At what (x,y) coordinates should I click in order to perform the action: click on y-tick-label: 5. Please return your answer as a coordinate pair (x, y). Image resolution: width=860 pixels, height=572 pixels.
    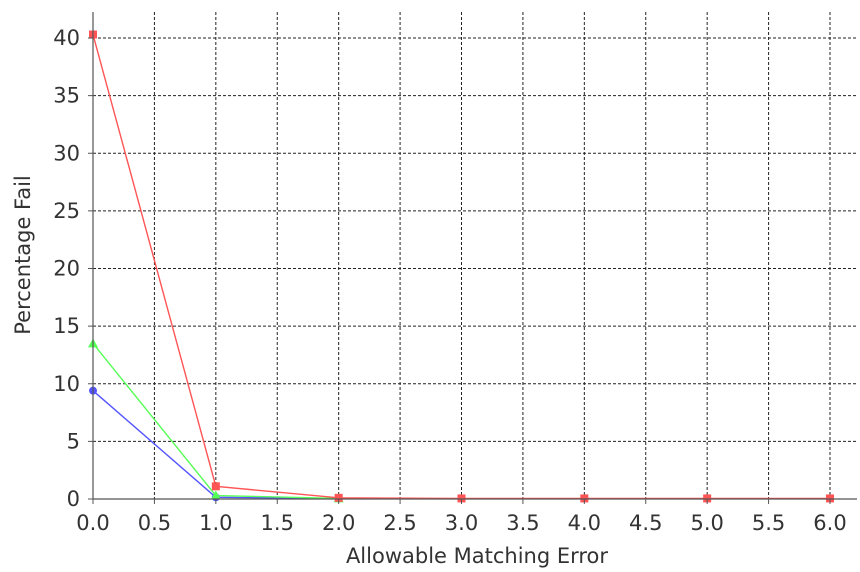
    Looking at the image, I should click on (73, 441).